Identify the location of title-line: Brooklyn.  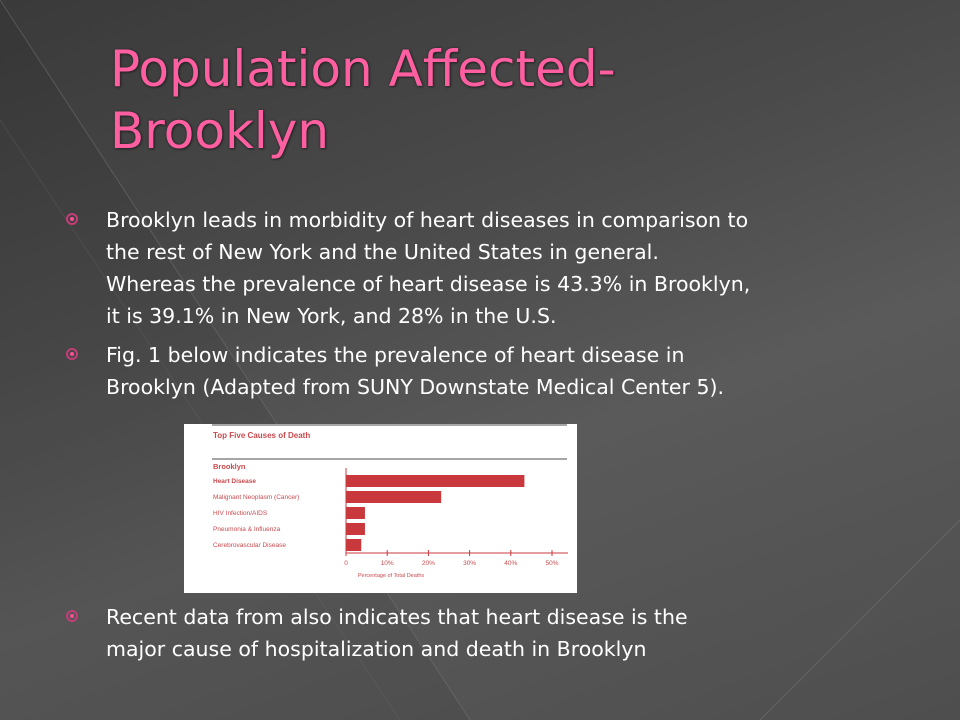
(220, 131).